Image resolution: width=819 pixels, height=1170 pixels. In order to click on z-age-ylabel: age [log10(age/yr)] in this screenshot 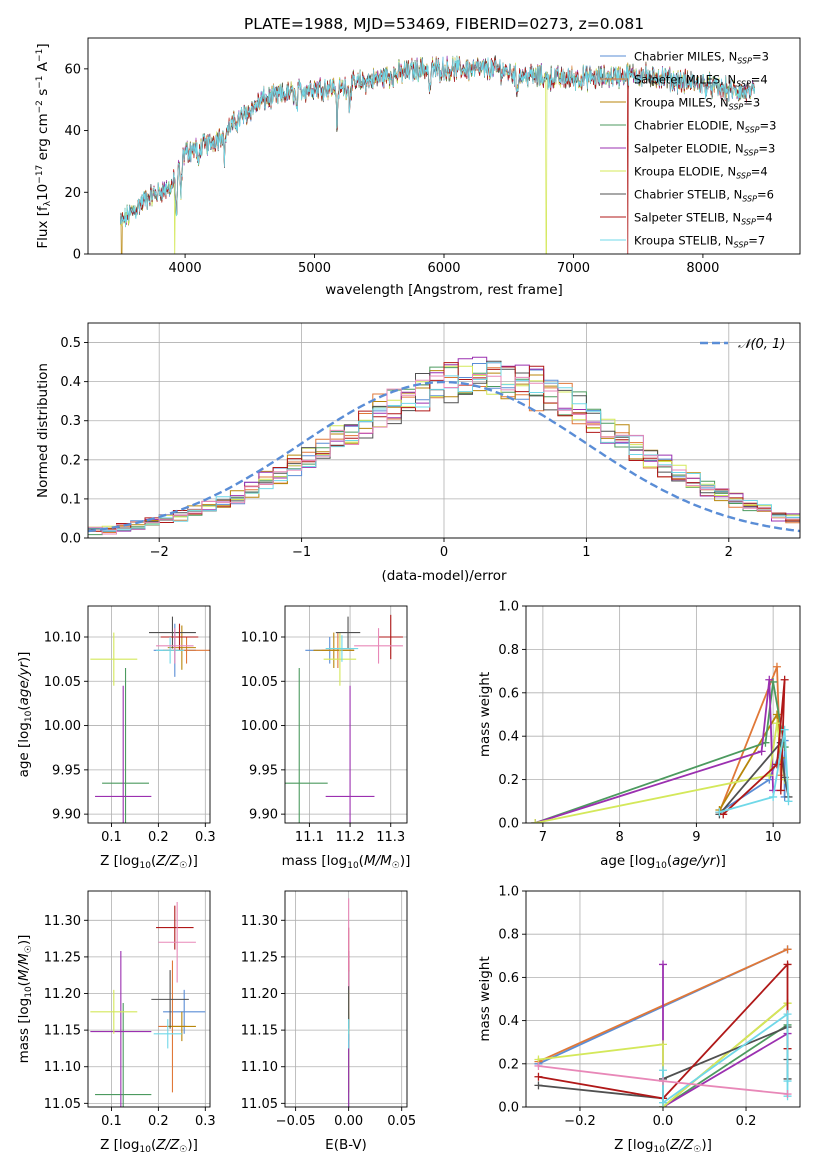, I will do `click(25, 715)`.